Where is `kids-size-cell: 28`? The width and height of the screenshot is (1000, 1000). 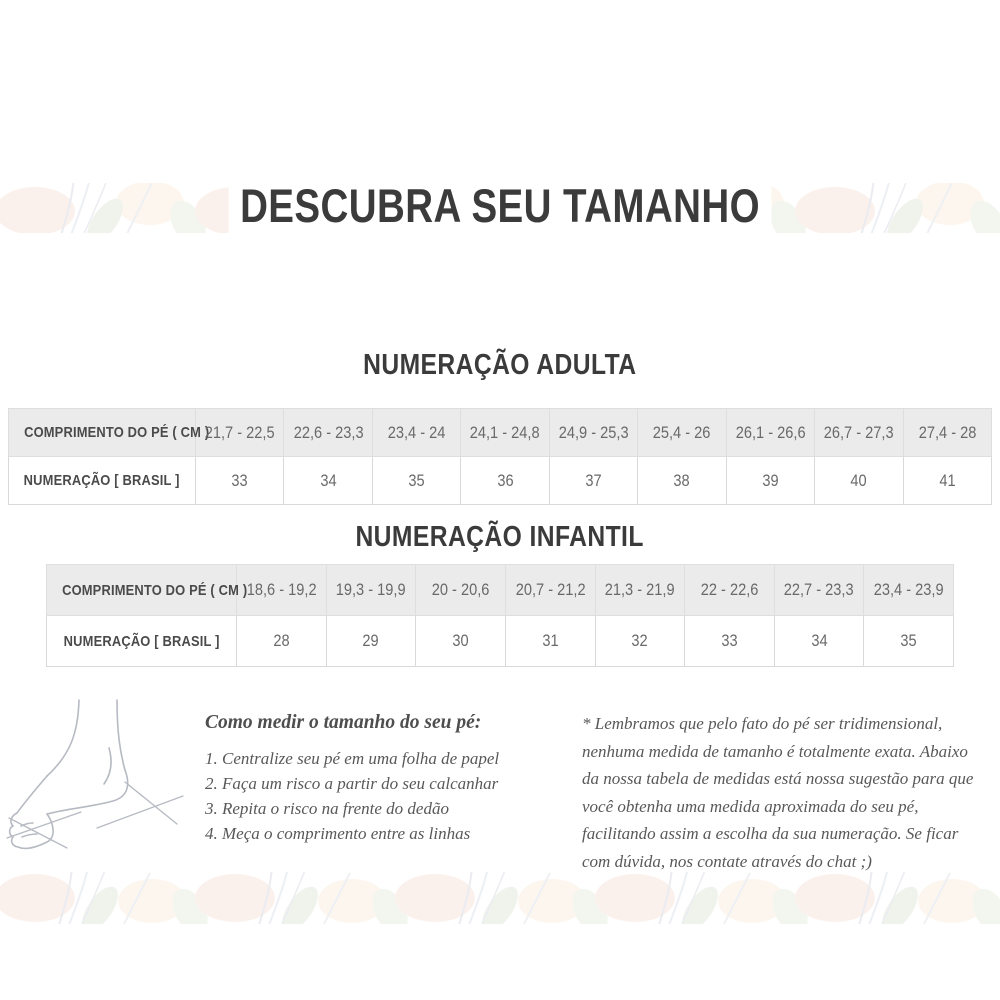 kids-size-cell: 28 is located at coordinates (281, 641).